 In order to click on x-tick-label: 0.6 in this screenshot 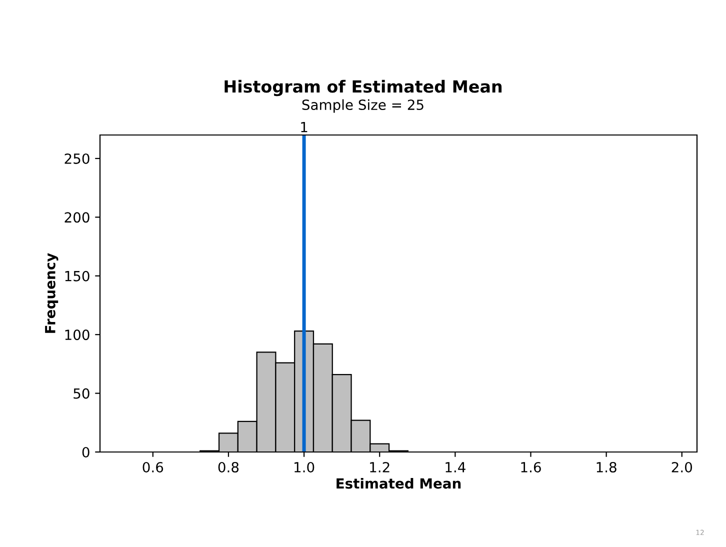, I will do `click(153, 467)`.